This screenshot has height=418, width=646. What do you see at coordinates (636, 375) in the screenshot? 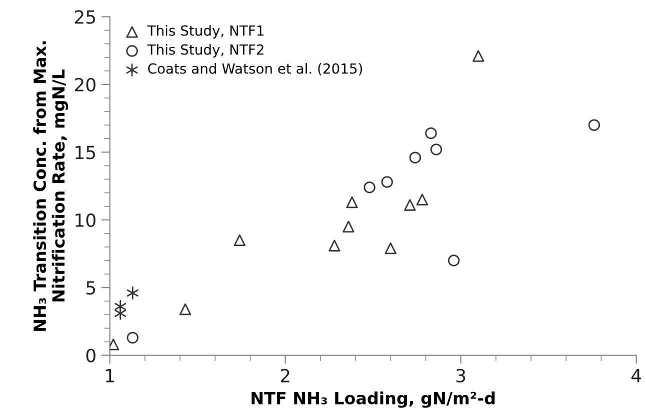
I see `x-tick-label: 4` at bounding box center [636, 375].